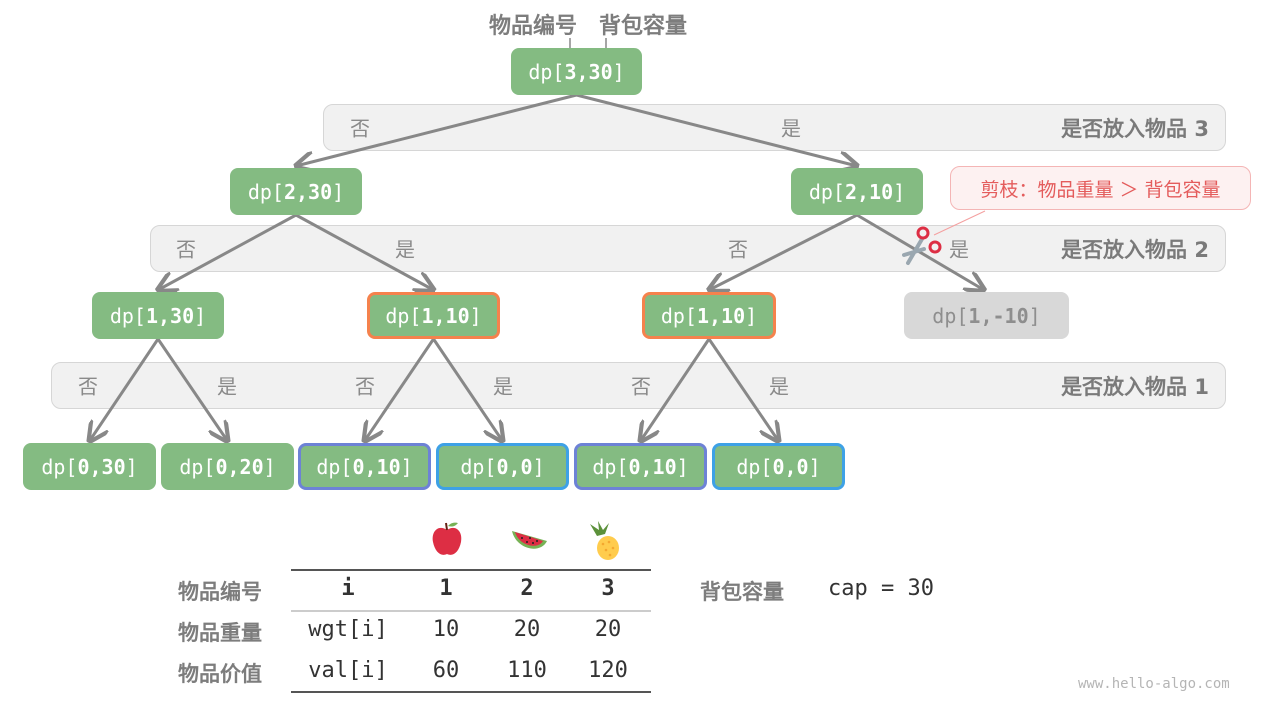  What do you see at coordinates (446, 588) in the screenshot?
I see `table-cell: 1` at bounding box center [446, 588].